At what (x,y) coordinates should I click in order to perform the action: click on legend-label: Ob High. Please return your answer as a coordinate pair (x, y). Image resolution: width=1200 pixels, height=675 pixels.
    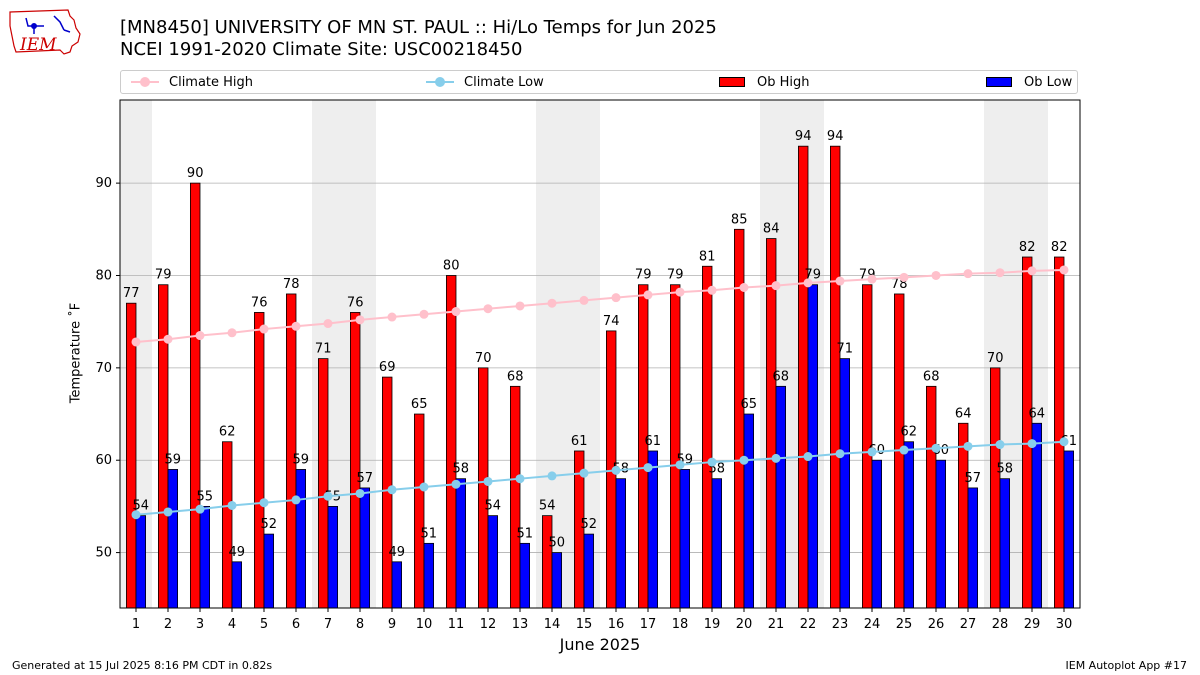
    Looking at the image, I should click on (783, 82).